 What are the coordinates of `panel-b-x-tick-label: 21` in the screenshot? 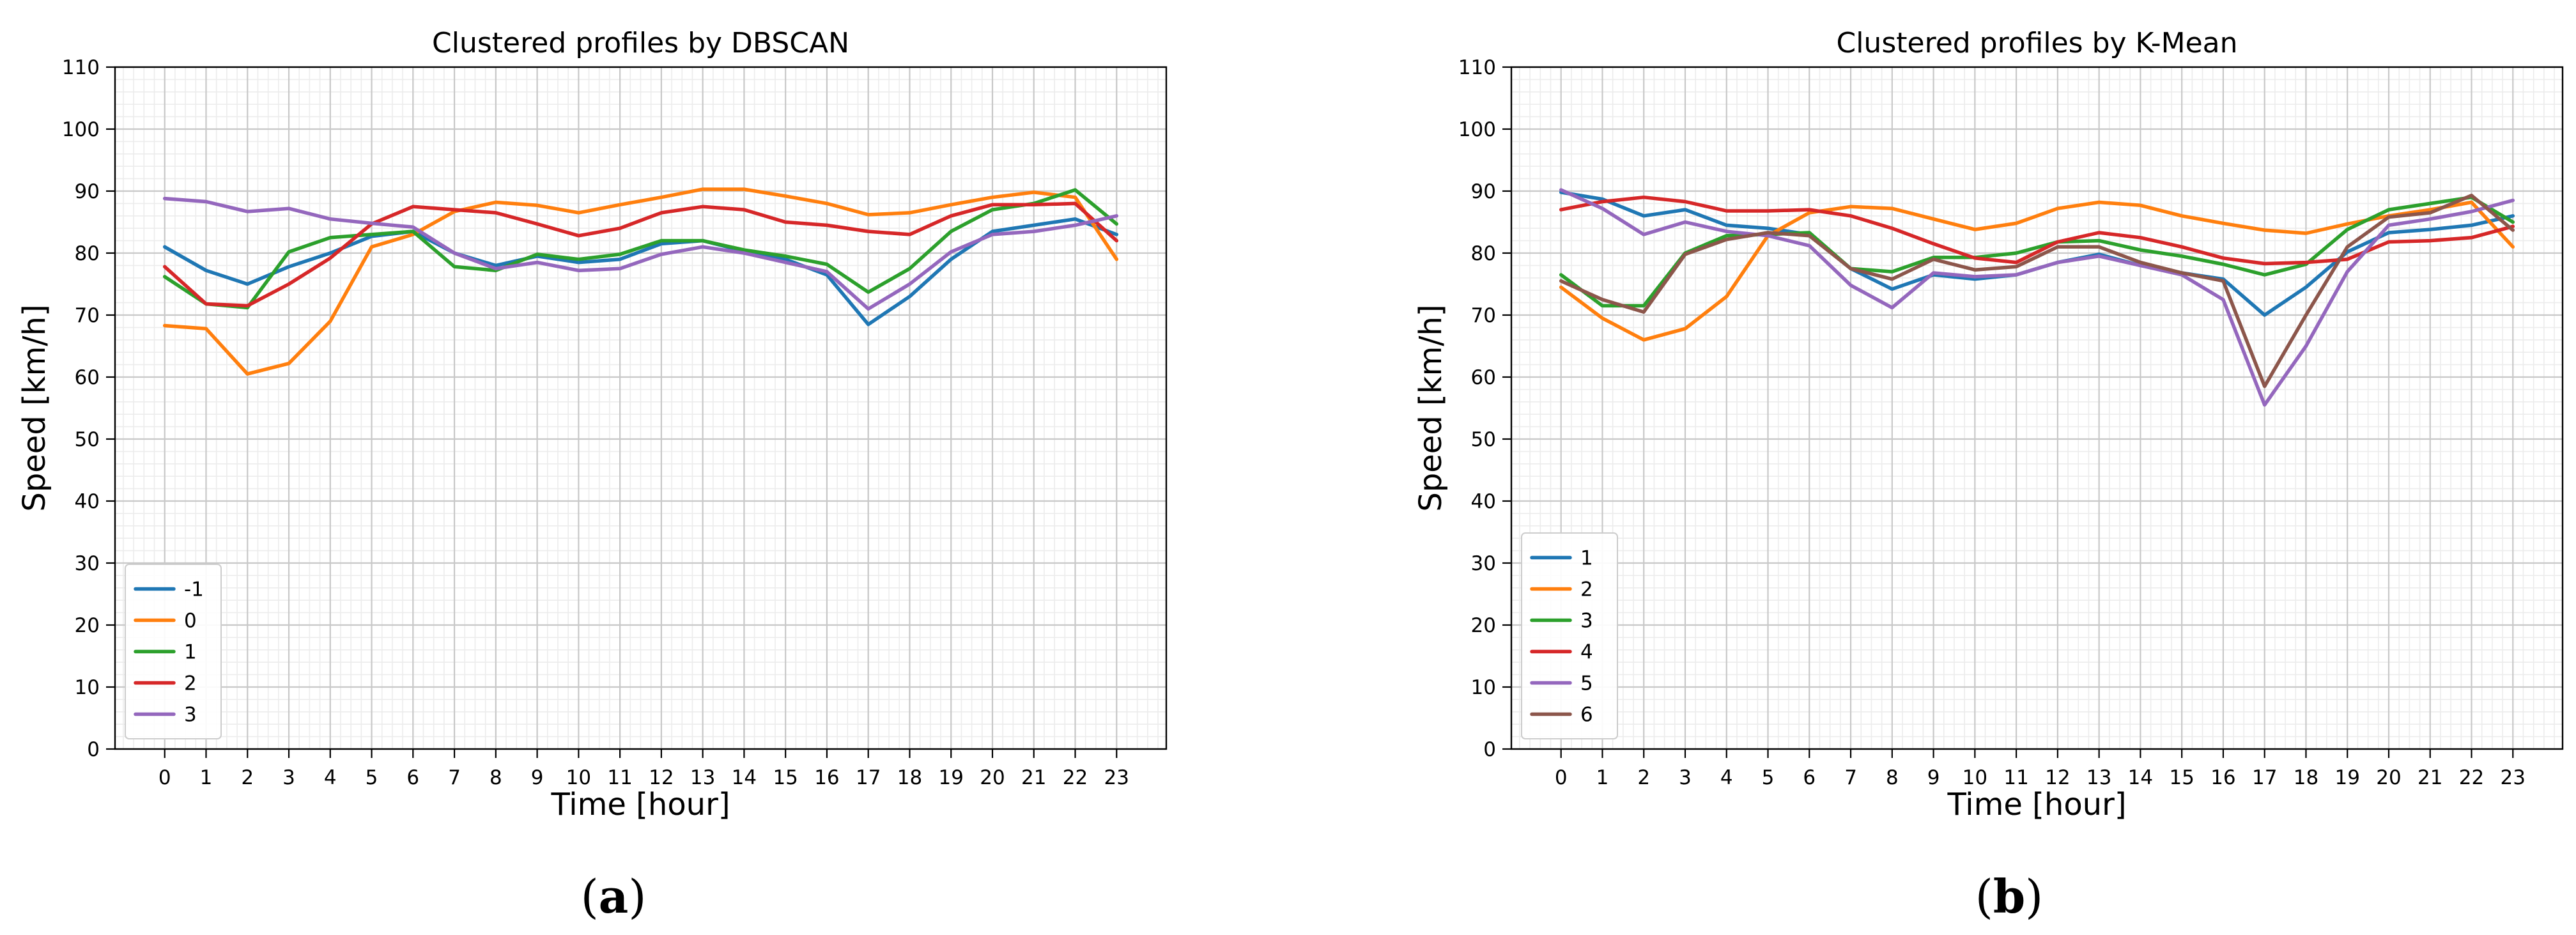 It's located at (2430, 777).